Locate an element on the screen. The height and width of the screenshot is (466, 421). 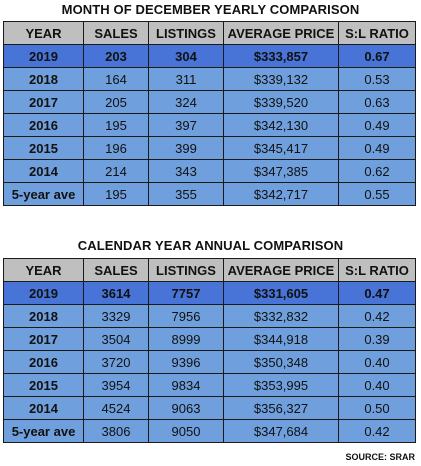
cell-sales: 3614 is located at coordinates (116, 293).